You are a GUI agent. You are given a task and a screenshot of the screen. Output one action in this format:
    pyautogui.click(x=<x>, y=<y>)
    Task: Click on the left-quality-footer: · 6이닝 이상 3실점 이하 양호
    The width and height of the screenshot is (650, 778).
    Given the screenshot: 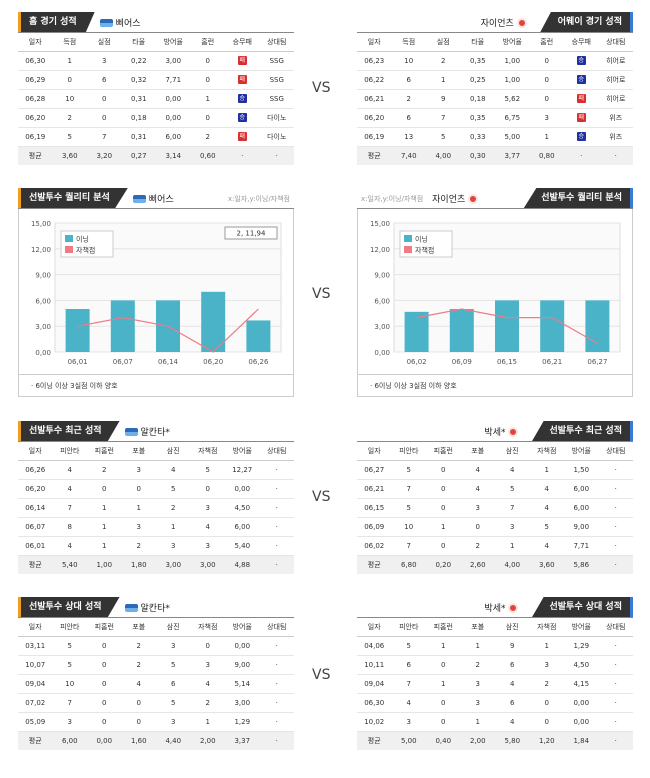 What is the action you would take?
    pyautogui.click(x=156, y=386)
    